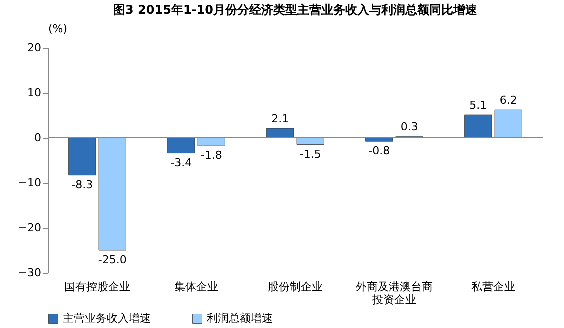 This screenshot has width=564, height=328. I want to click on y-tick-label: 20, so click(35, 48).